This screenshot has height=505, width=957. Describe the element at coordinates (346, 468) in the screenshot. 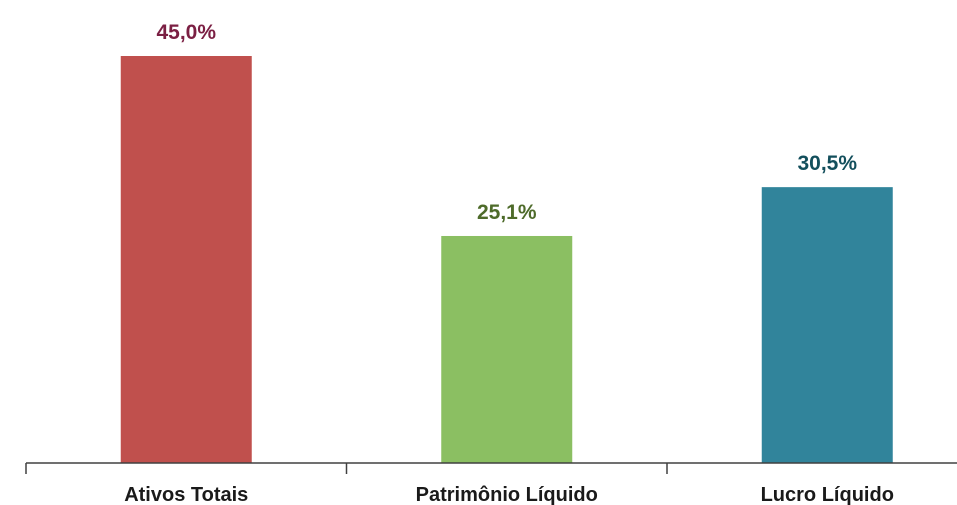

I see `x-axis-ticks` at that location.